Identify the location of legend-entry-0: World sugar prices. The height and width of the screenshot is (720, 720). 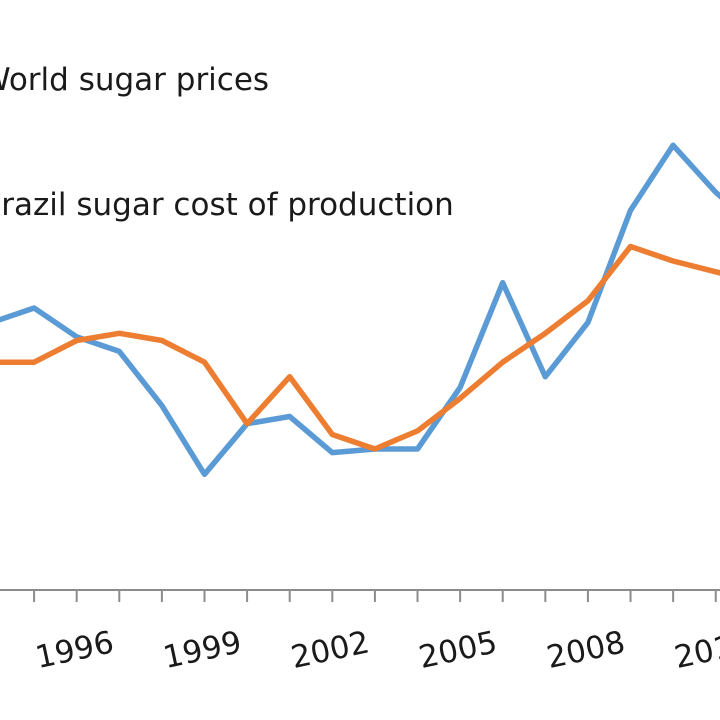
(134, 80).